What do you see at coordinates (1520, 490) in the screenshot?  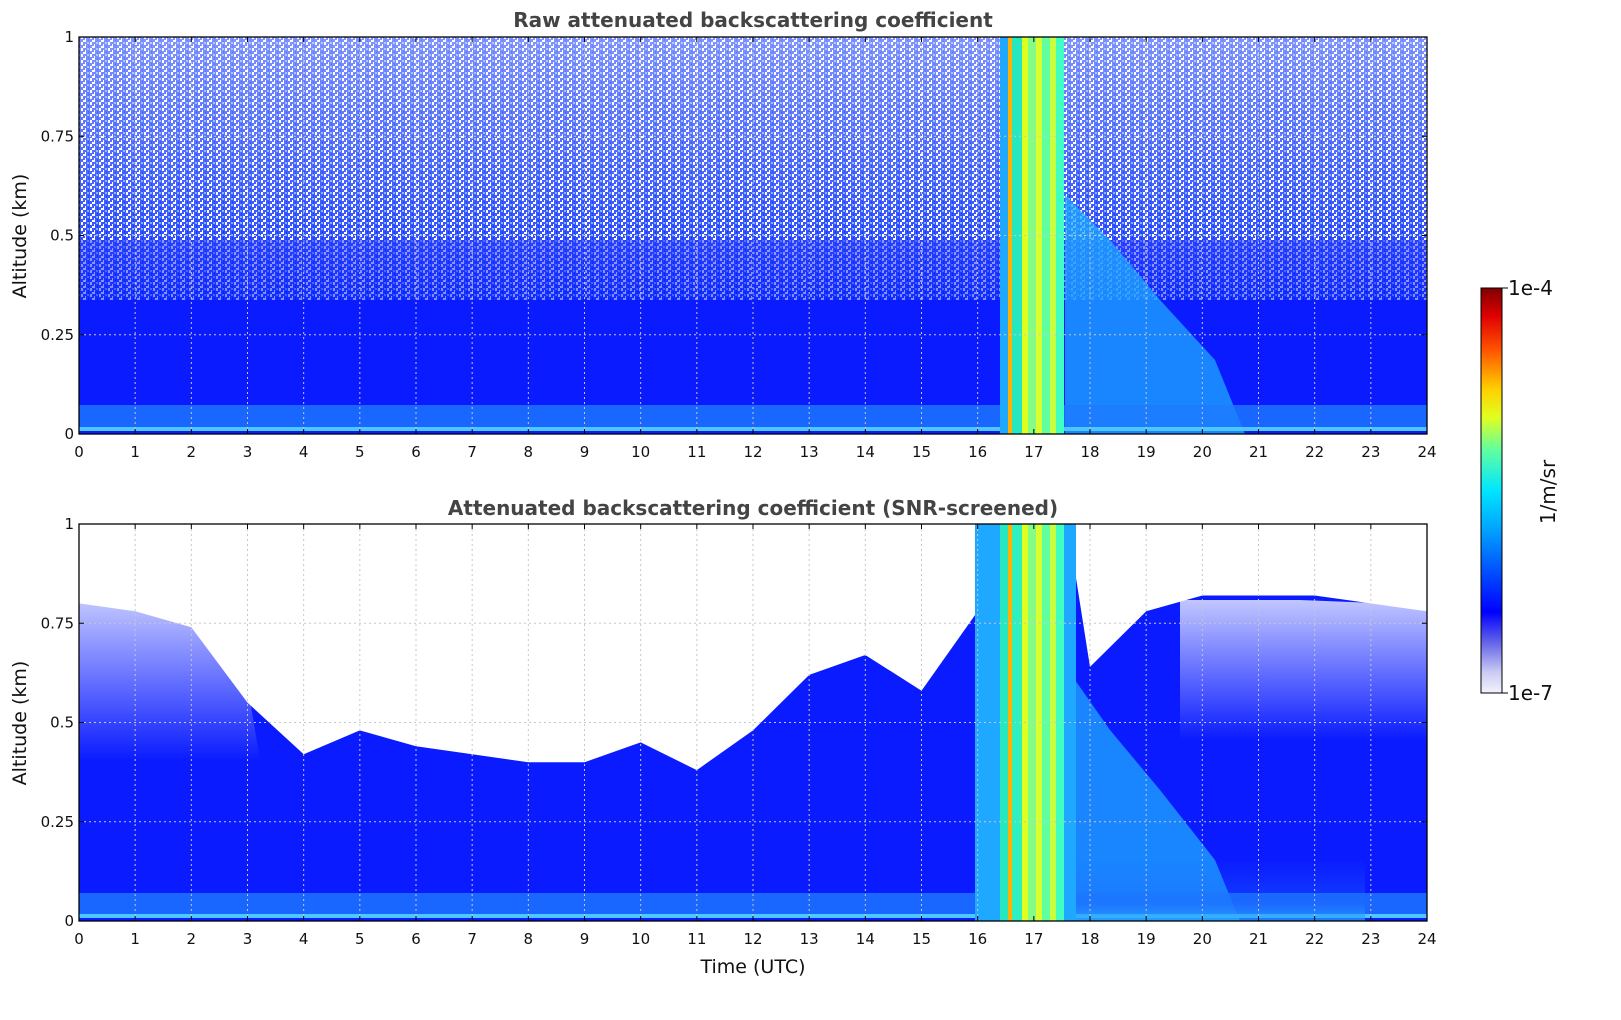 I see `colorbar: 1e-4 1e-7 1/m/sr` at bounding box center [1520, 490].